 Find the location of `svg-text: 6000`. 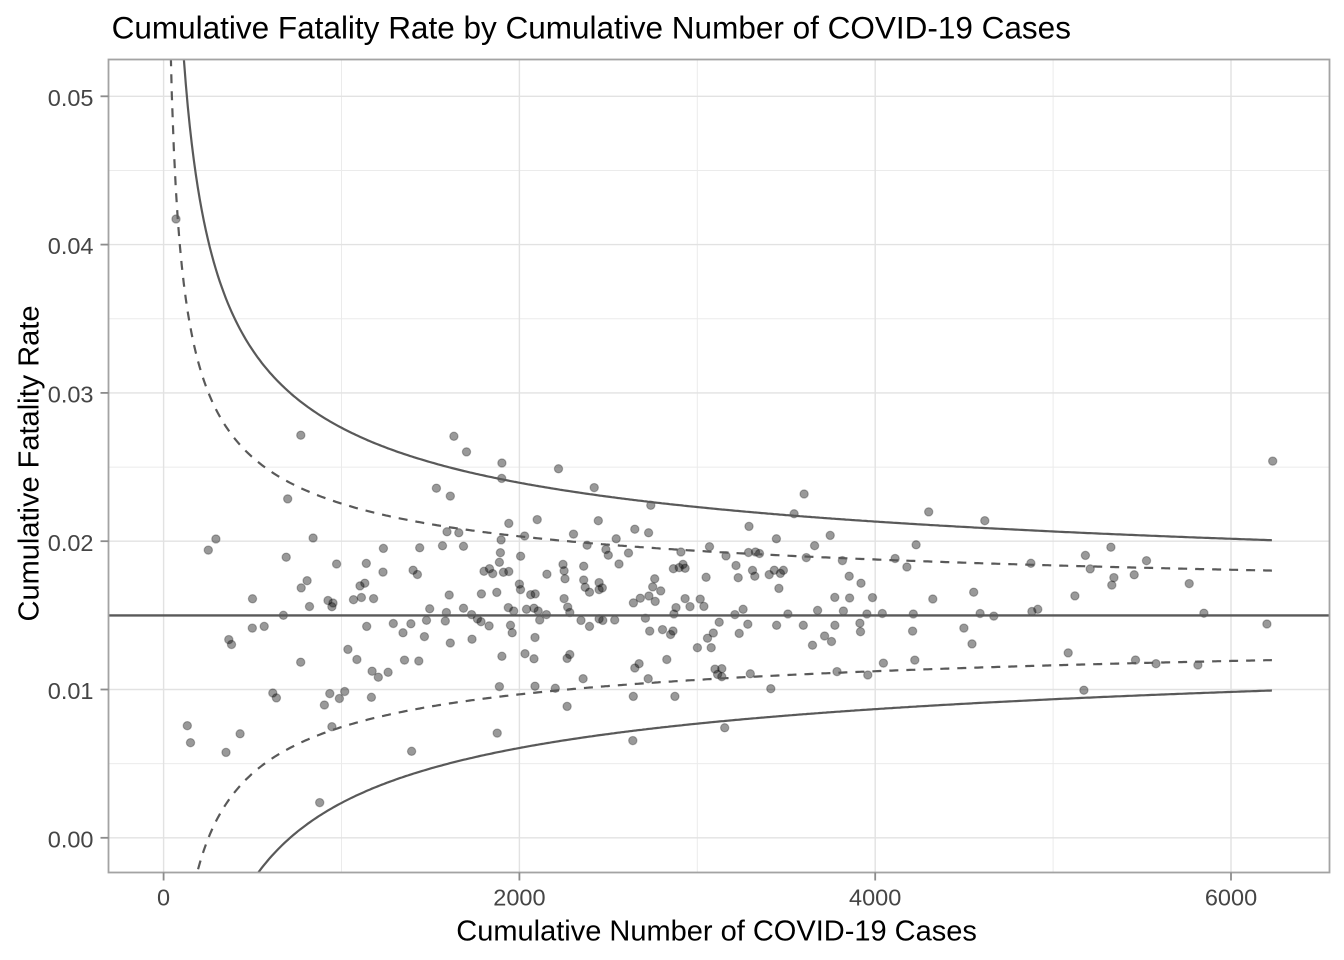

svg-text: 6000 is located at coordinates (1231, 898).